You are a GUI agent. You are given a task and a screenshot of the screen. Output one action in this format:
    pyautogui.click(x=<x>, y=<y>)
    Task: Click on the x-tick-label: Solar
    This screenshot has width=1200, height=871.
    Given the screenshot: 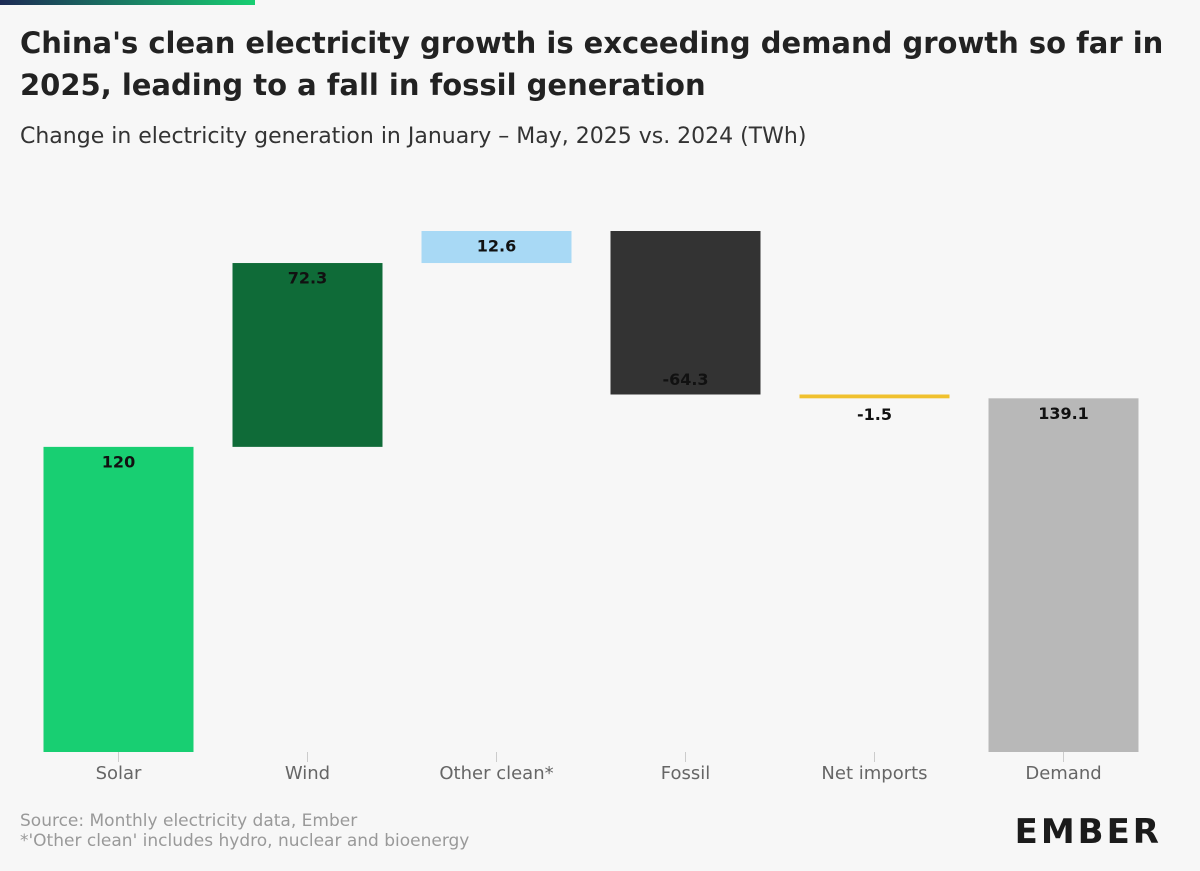 What is the action you would take?
    pyautogui.click(x=119, y=773)
    